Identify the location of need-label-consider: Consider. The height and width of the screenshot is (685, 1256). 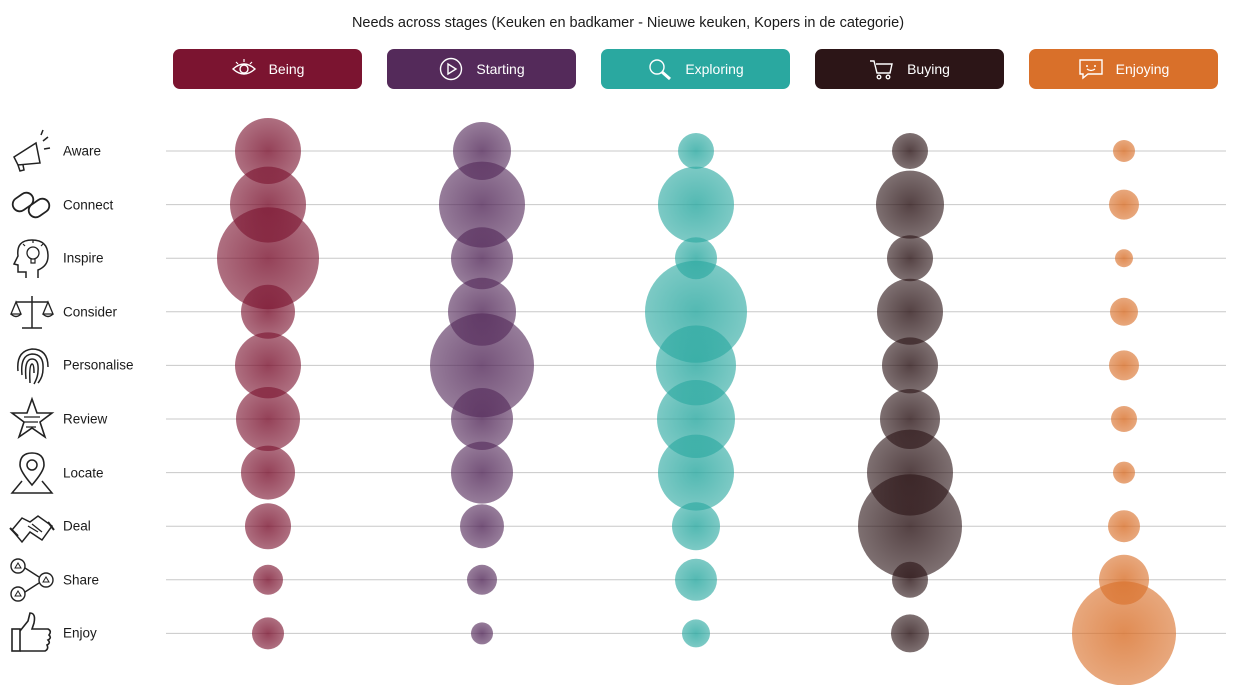
(90, 312).